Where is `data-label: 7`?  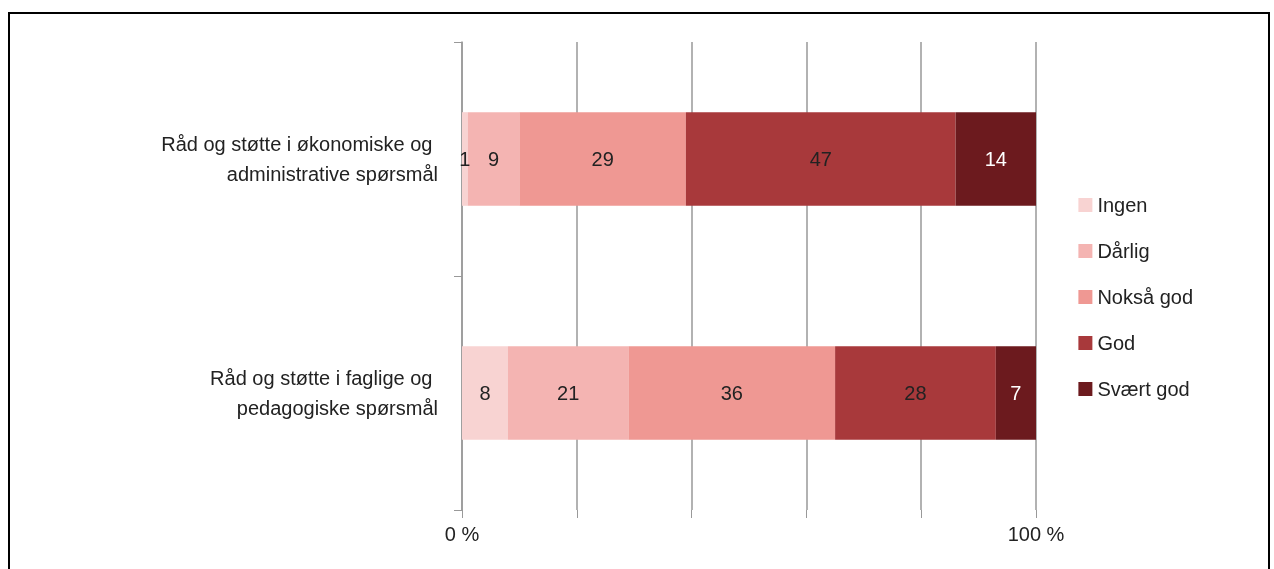
data-label: 7 is located at coordinates (1016, 393).